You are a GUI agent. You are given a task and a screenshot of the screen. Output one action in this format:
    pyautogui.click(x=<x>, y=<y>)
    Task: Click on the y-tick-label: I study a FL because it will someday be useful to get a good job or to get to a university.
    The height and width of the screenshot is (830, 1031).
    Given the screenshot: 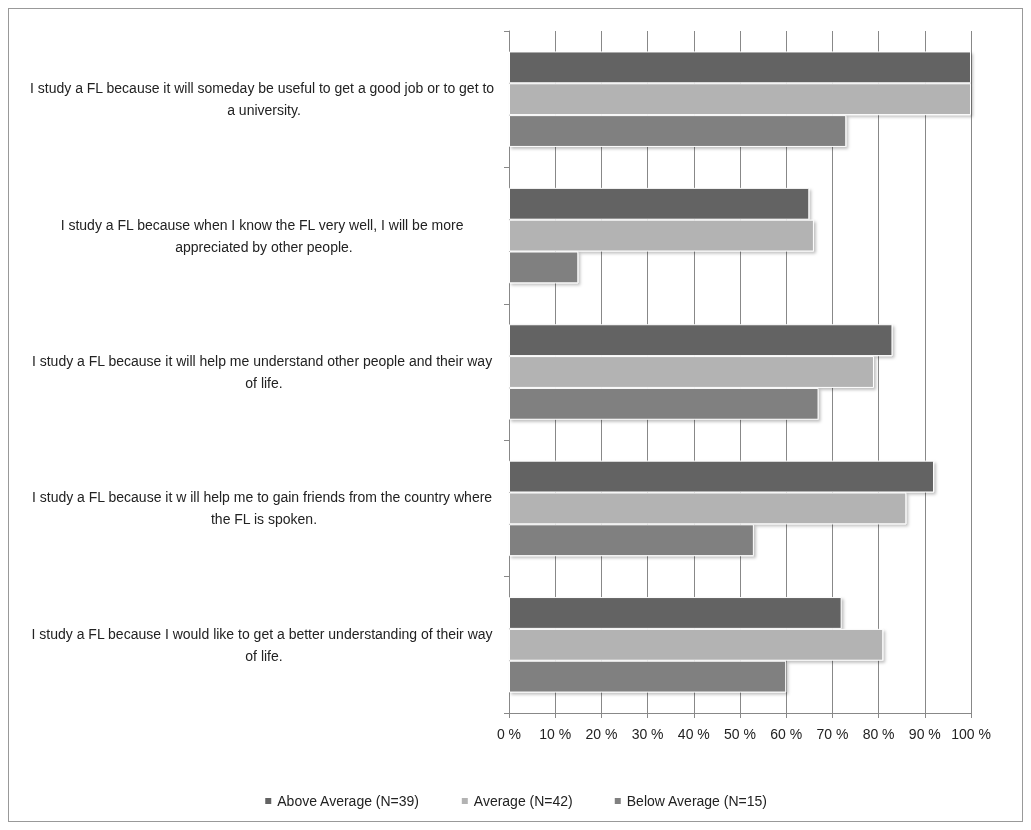 What is the action you would take?
    pyautogui.click(x=264, y=99)
    